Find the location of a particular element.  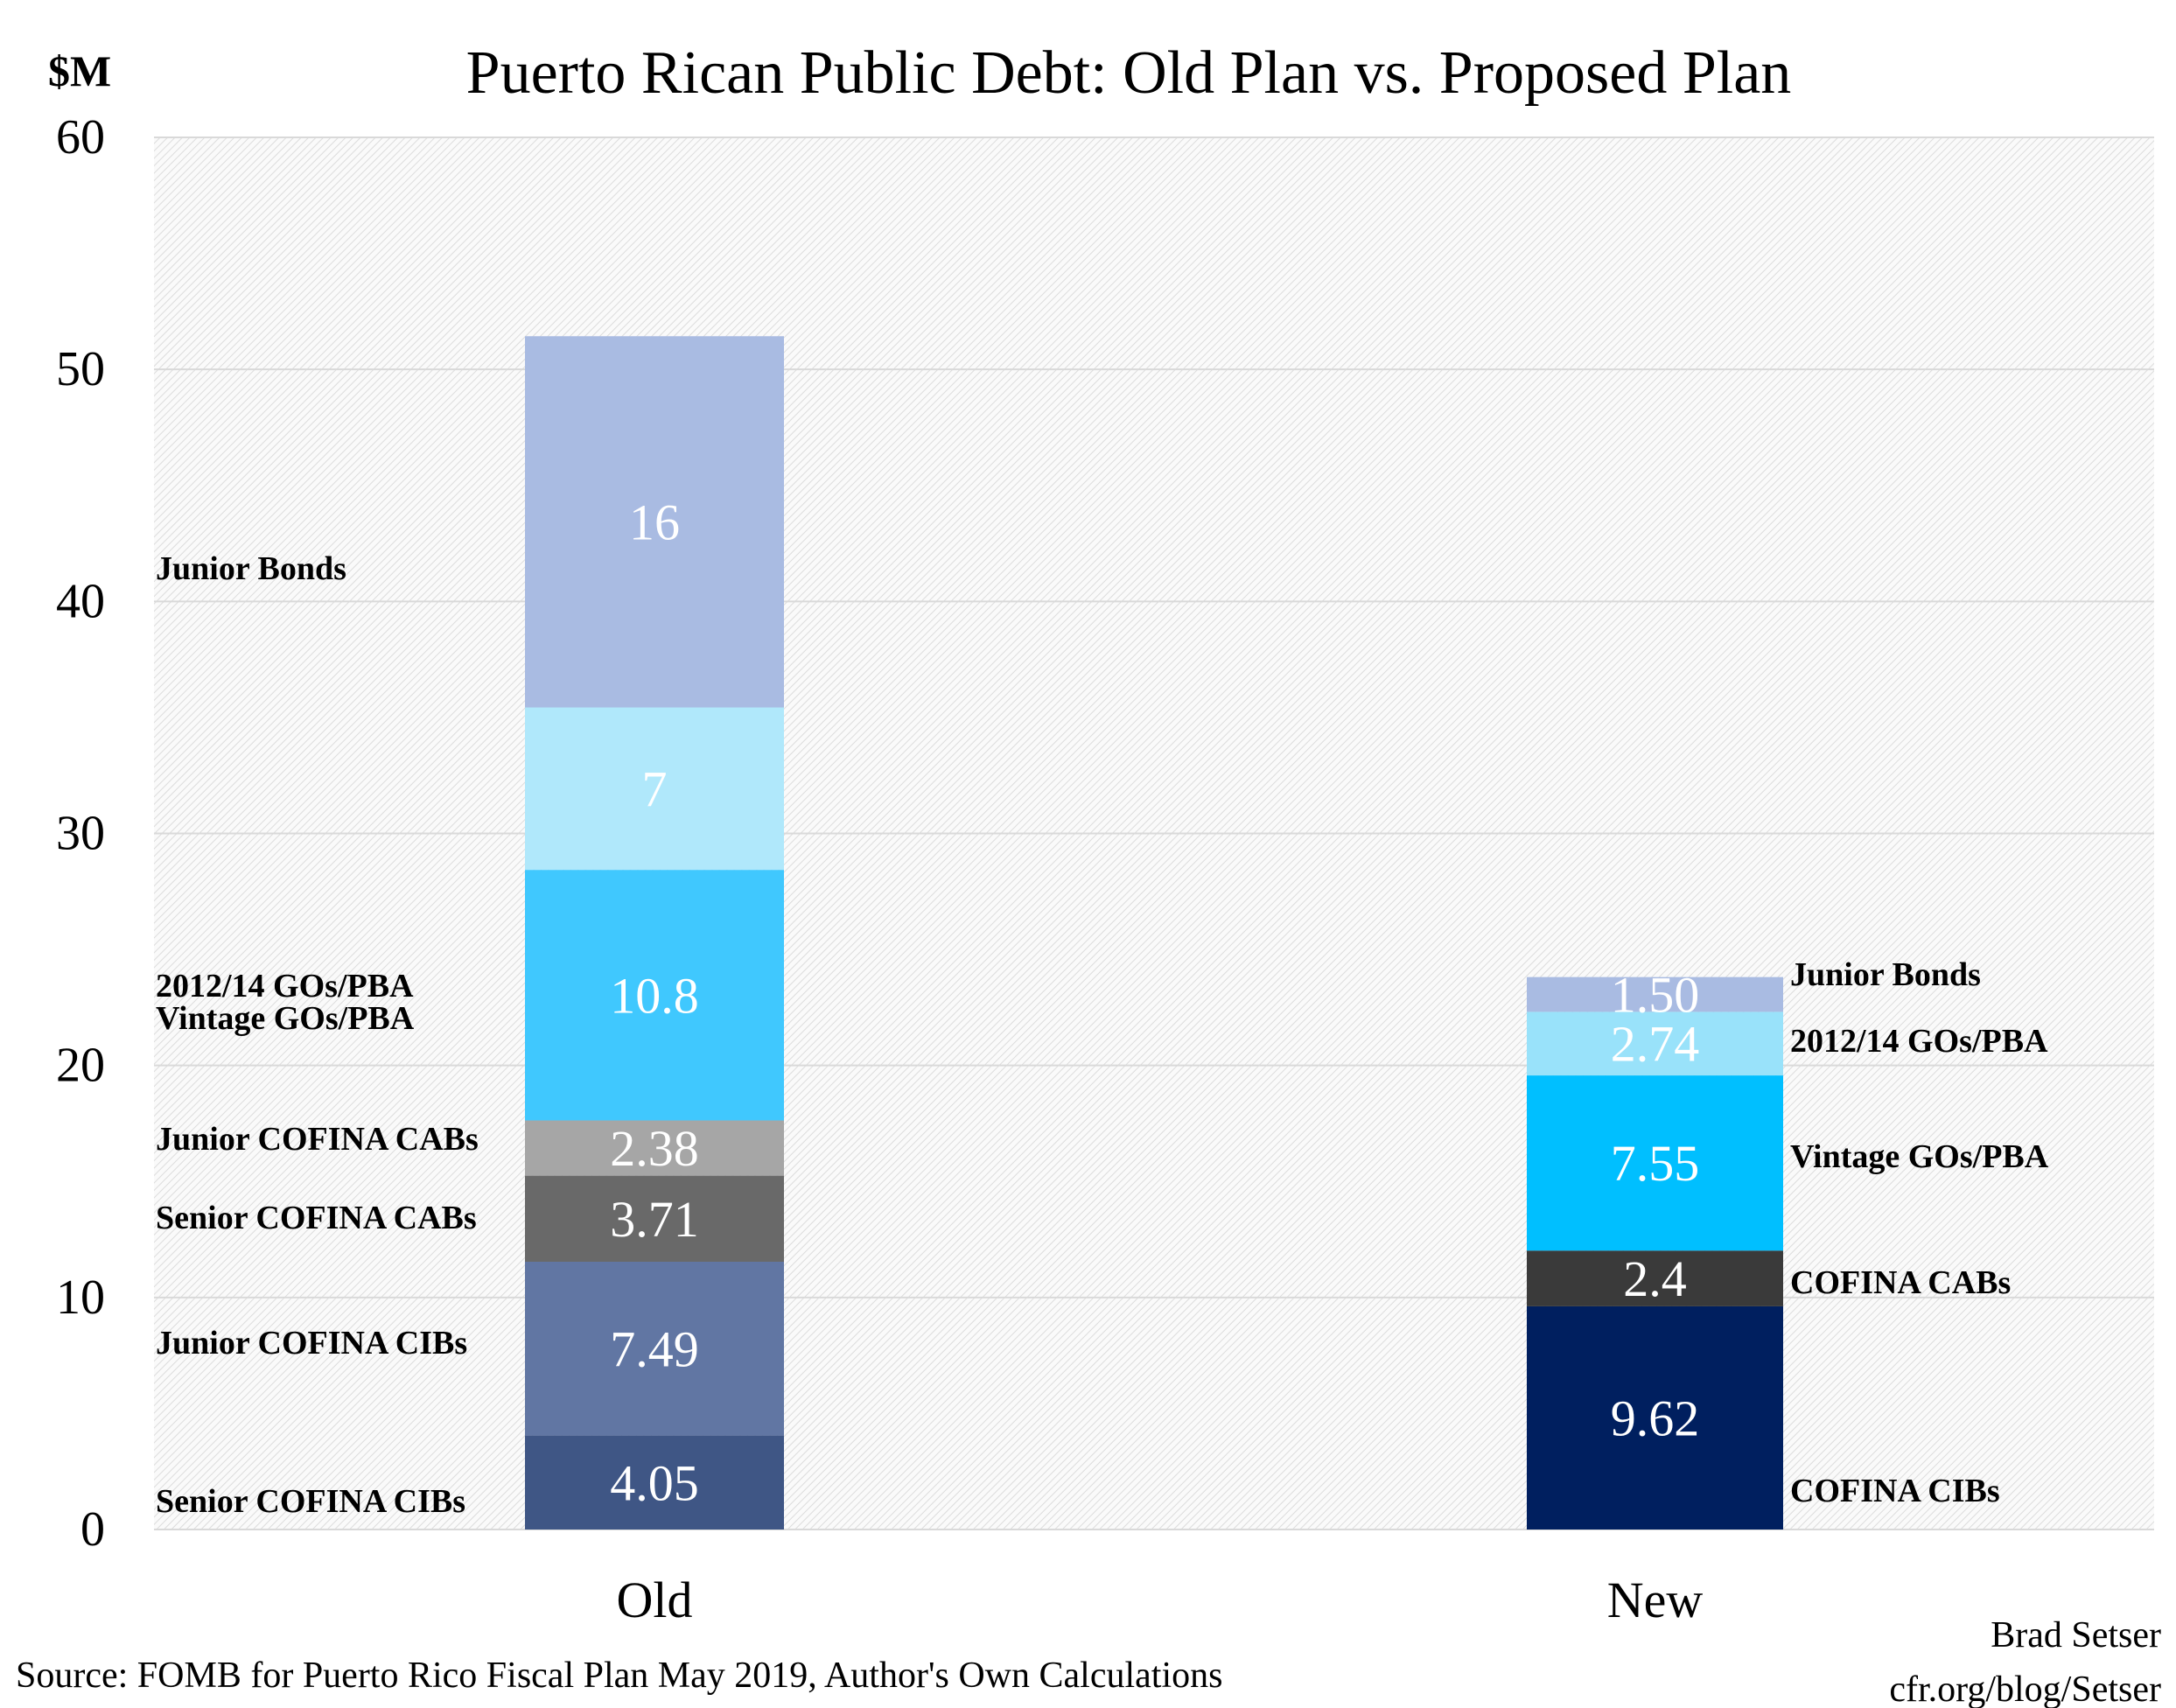

y-tick-label: 0 is located at coordinates (92, 1529).